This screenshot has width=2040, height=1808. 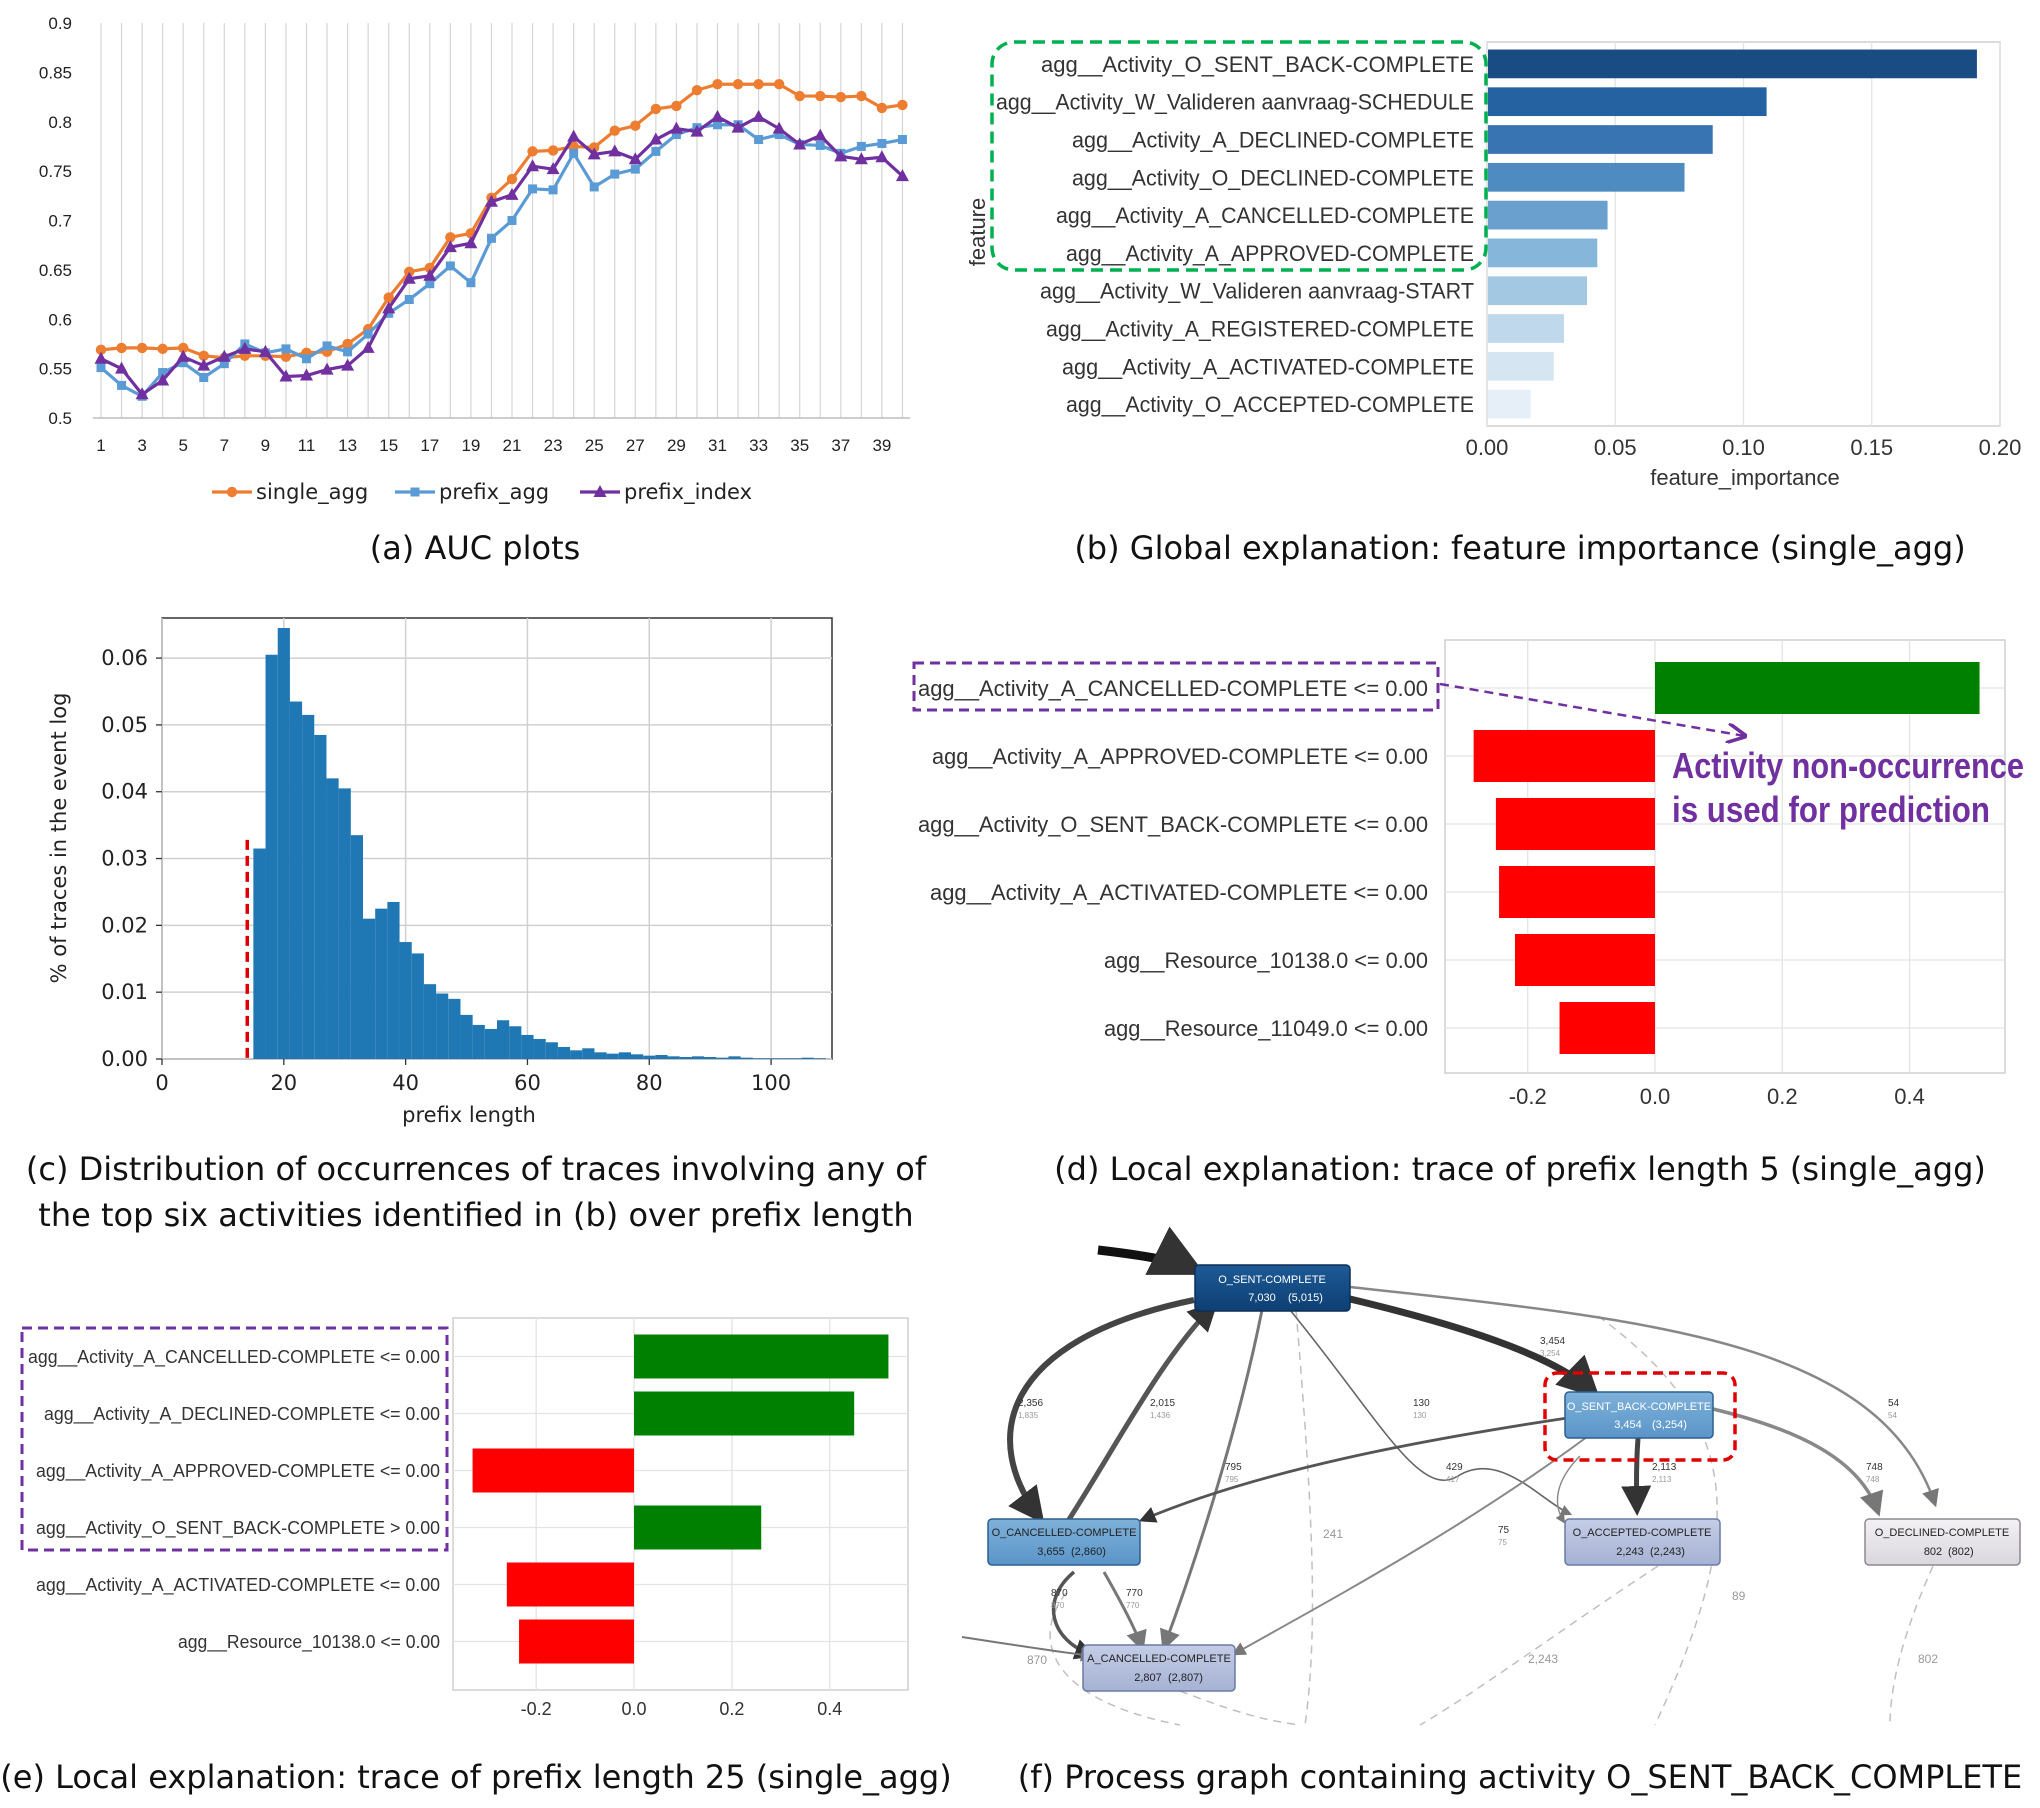 I want to click on legend-marker-prefix_agg, so click(x=415, y=492).